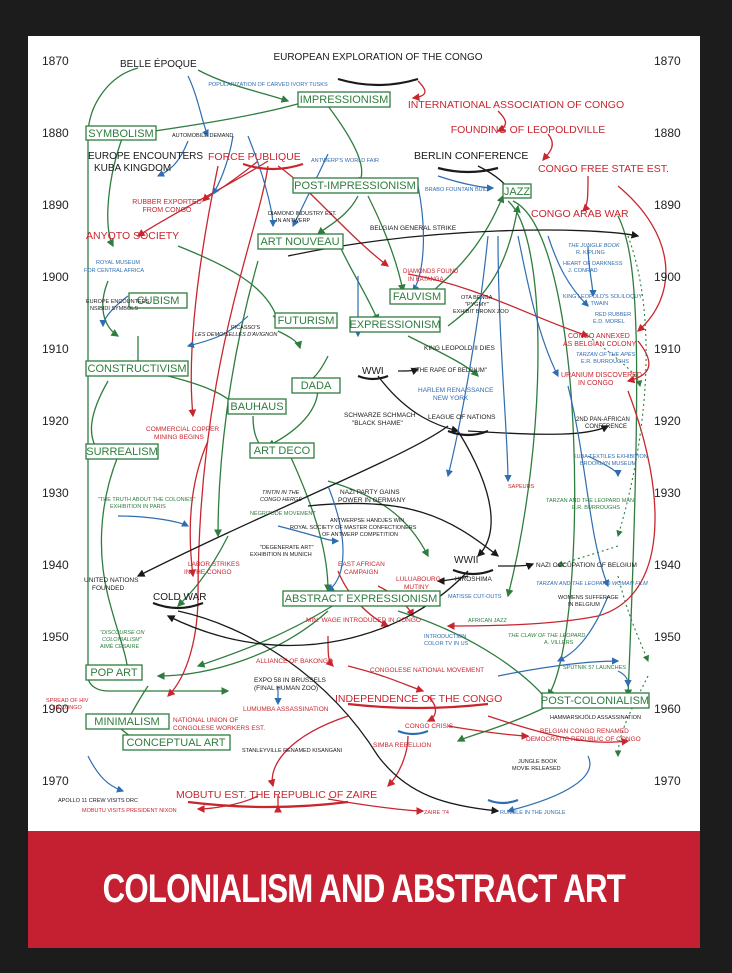  What do you see at coordinates (445, 637) in the screenshot?
I see `color-tv-label: INTRODUCTION` at bounding box center [445, 637].